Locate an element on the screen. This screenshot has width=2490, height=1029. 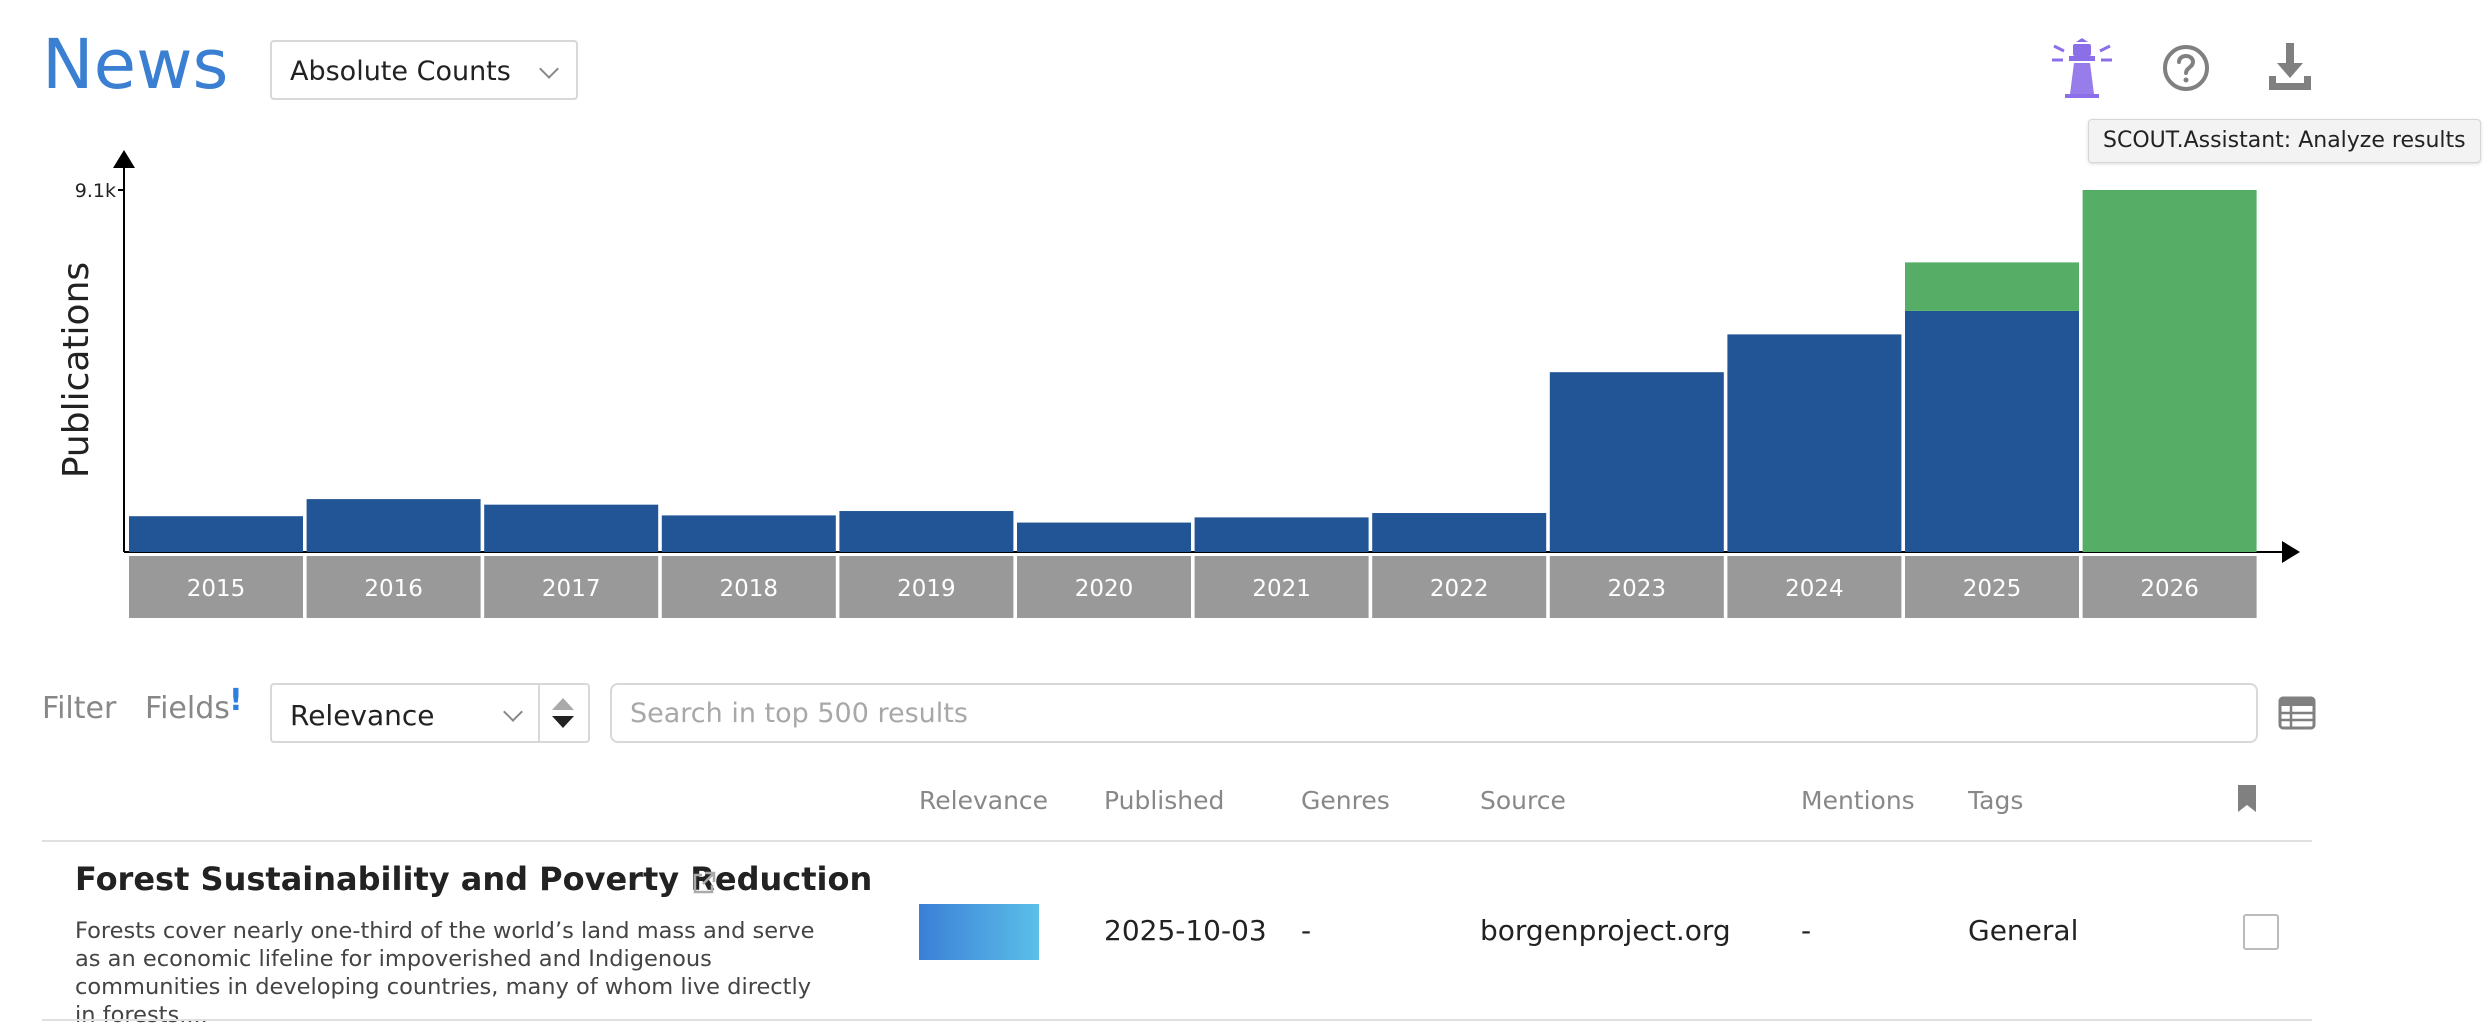
x-tick-label-2019: 2019 is located at coordinates (926, 589).